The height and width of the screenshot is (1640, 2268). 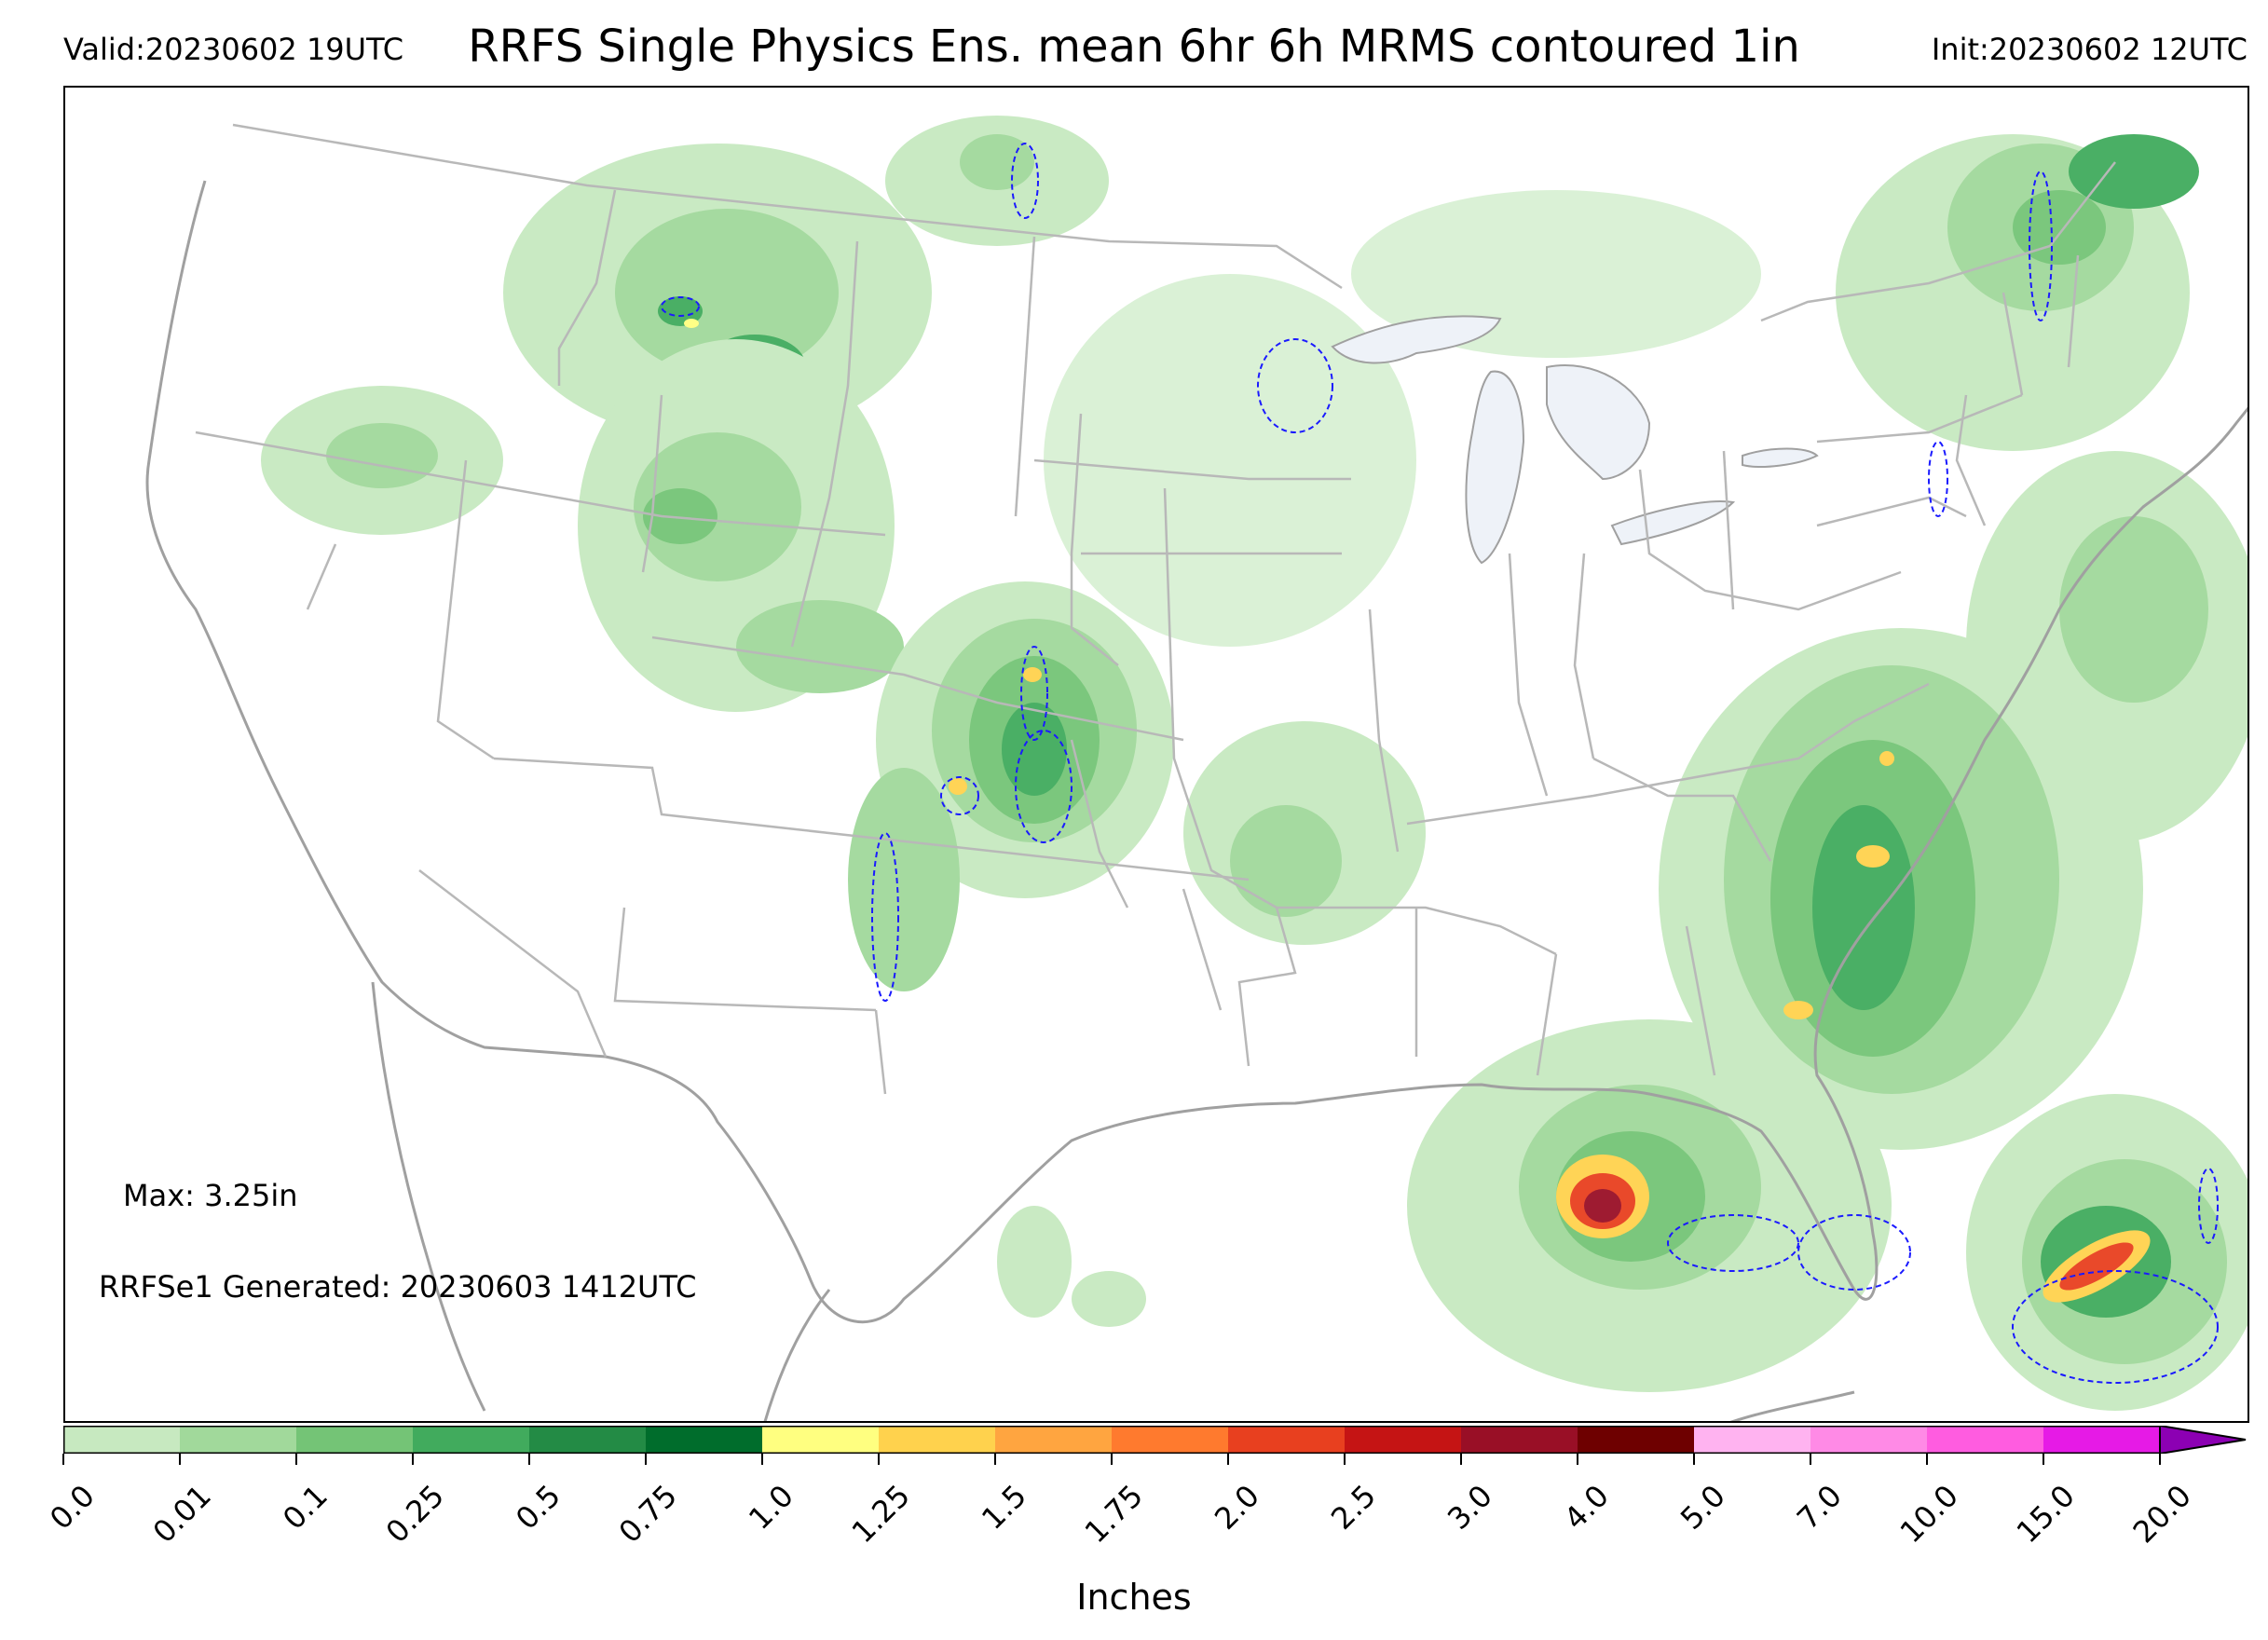 I want to click on colorbar-tick-label: 15.0, so click(x=2045, y=1514).